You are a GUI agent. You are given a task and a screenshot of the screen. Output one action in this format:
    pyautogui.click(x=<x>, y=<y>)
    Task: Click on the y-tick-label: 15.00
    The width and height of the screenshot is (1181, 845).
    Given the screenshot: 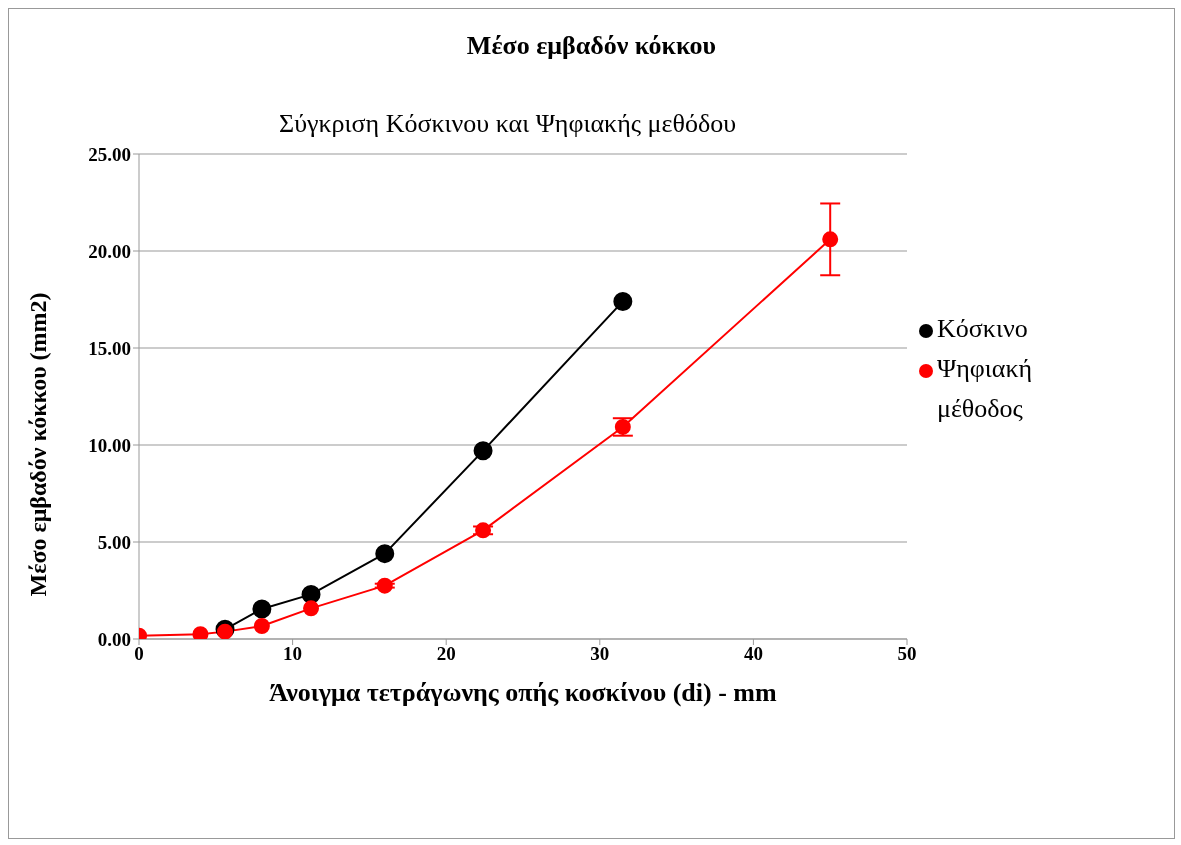 What is the action you would take?
    pyautogui.click(x=109, y=348)
    